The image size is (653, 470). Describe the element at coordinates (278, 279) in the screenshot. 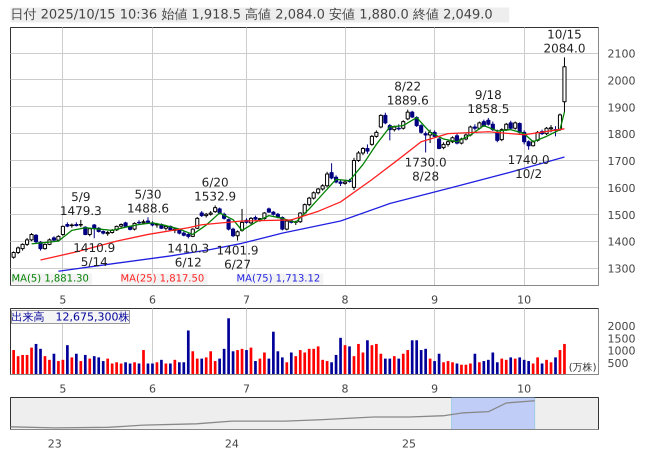

I see `text: MA(75) 1,713.12` at that location.